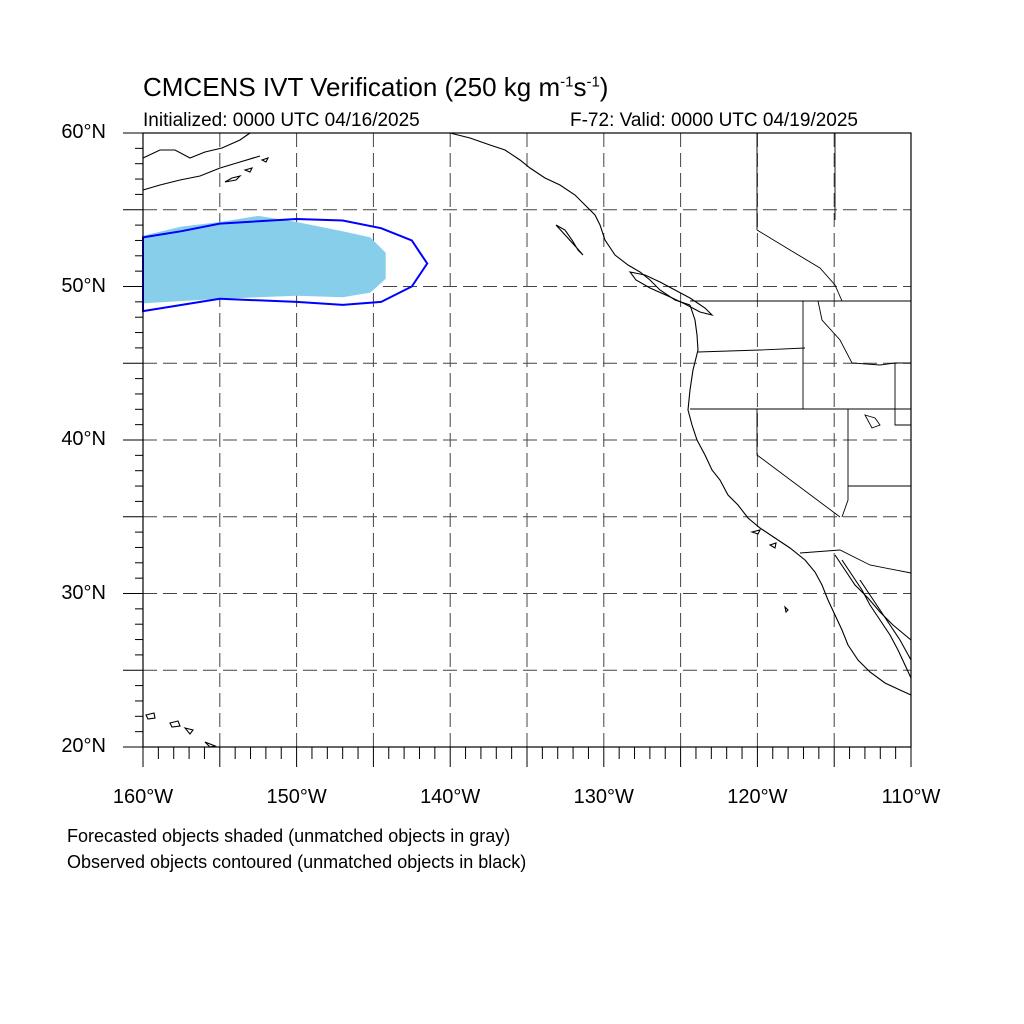 Image resolution: width=1024 pixels, height=1024 pixels. What do you see at coordinates (376, 87) in the screenshot?
I see `chart-title: CMCENS IVT Verification (250 kg m-1s-1)` at bounding box center [376, 87].